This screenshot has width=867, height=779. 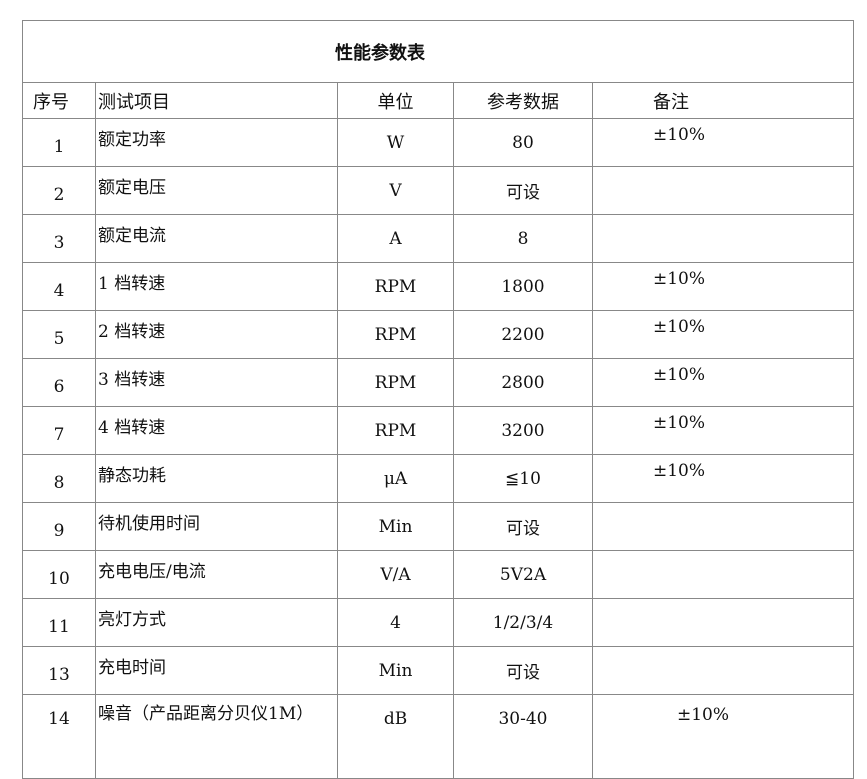 What do you see at coordinates (216, 622) in the screenshot?
I see `cell-test-item: 亮灯方式` at bounding box center [216, 622].